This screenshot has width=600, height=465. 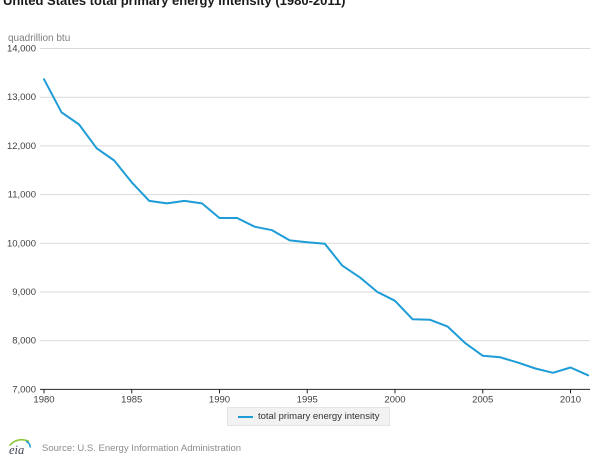 What do you see at coordinates (24, 292) in the screenshot?
I see `svg-text: 9,000` at bounding box center [24, 292].